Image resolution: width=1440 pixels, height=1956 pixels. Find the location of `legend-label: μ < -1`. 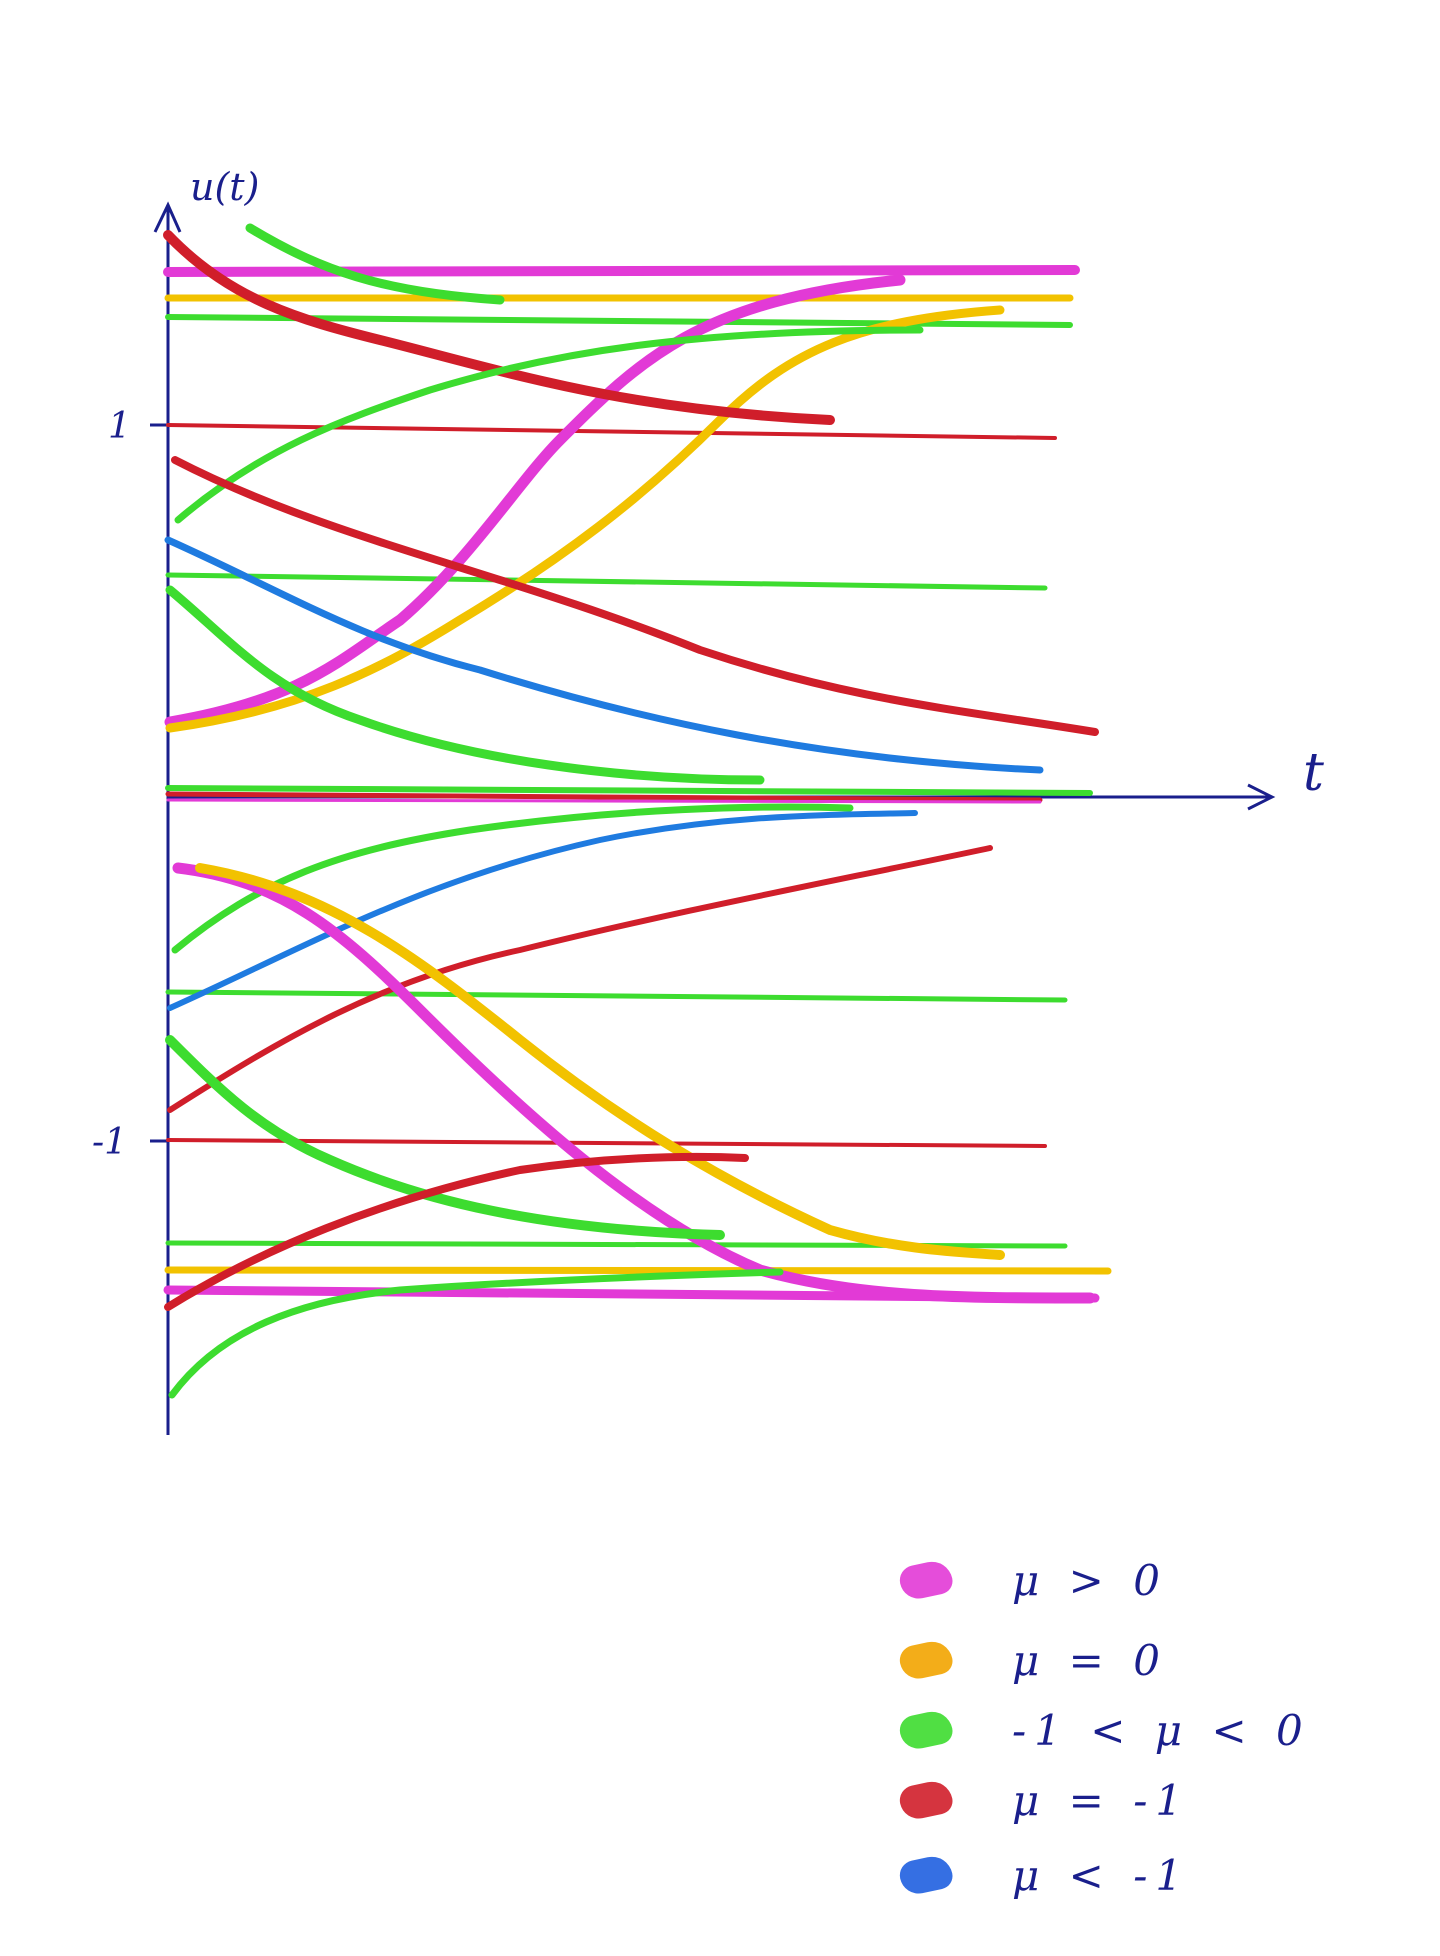

legend-label: μ < -1 is located at coordinates (1101, 1875).